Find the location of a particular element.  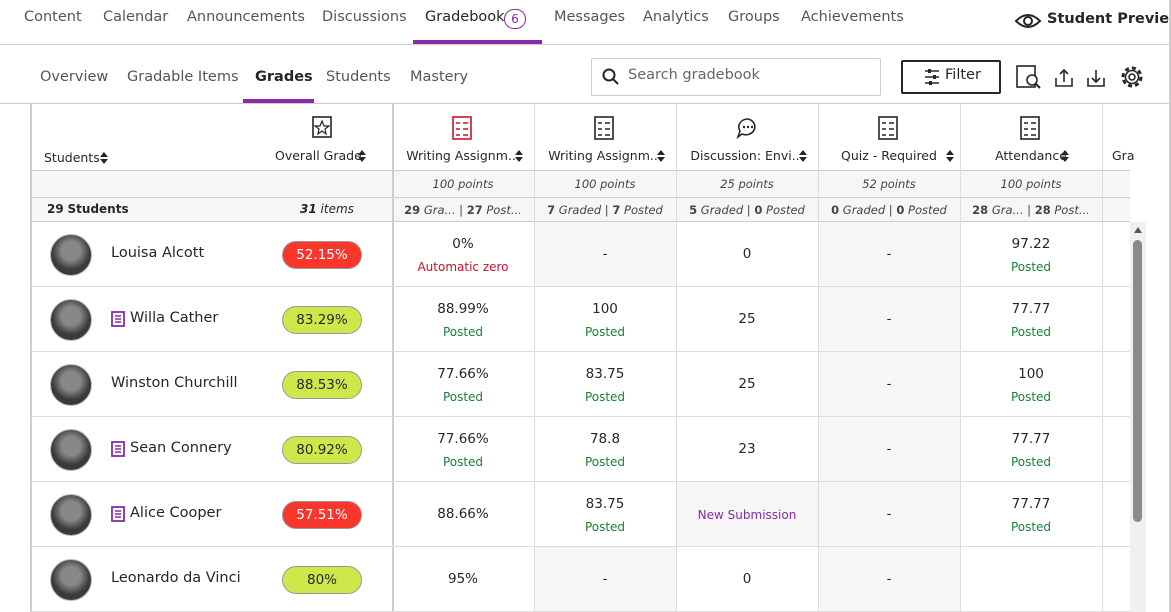

students-header: Students is located at coordinates (72, 157).